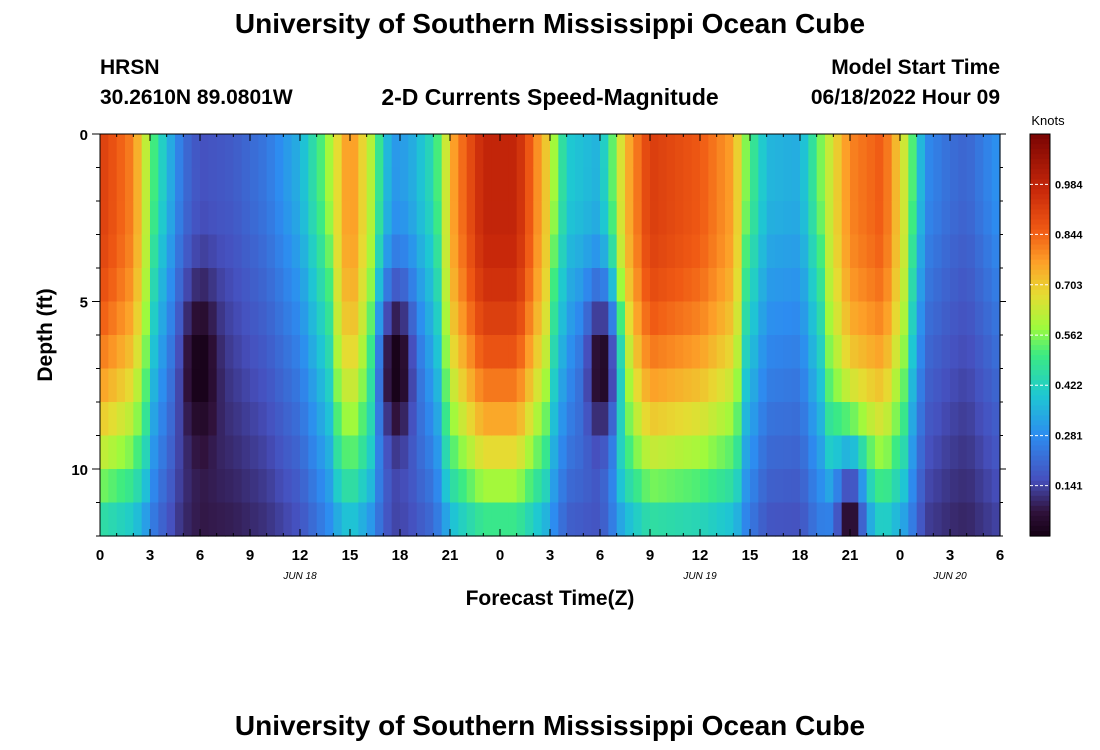 The image size is (1100, 750). I want to click on x-tick-label: 6, so click(200, 555).